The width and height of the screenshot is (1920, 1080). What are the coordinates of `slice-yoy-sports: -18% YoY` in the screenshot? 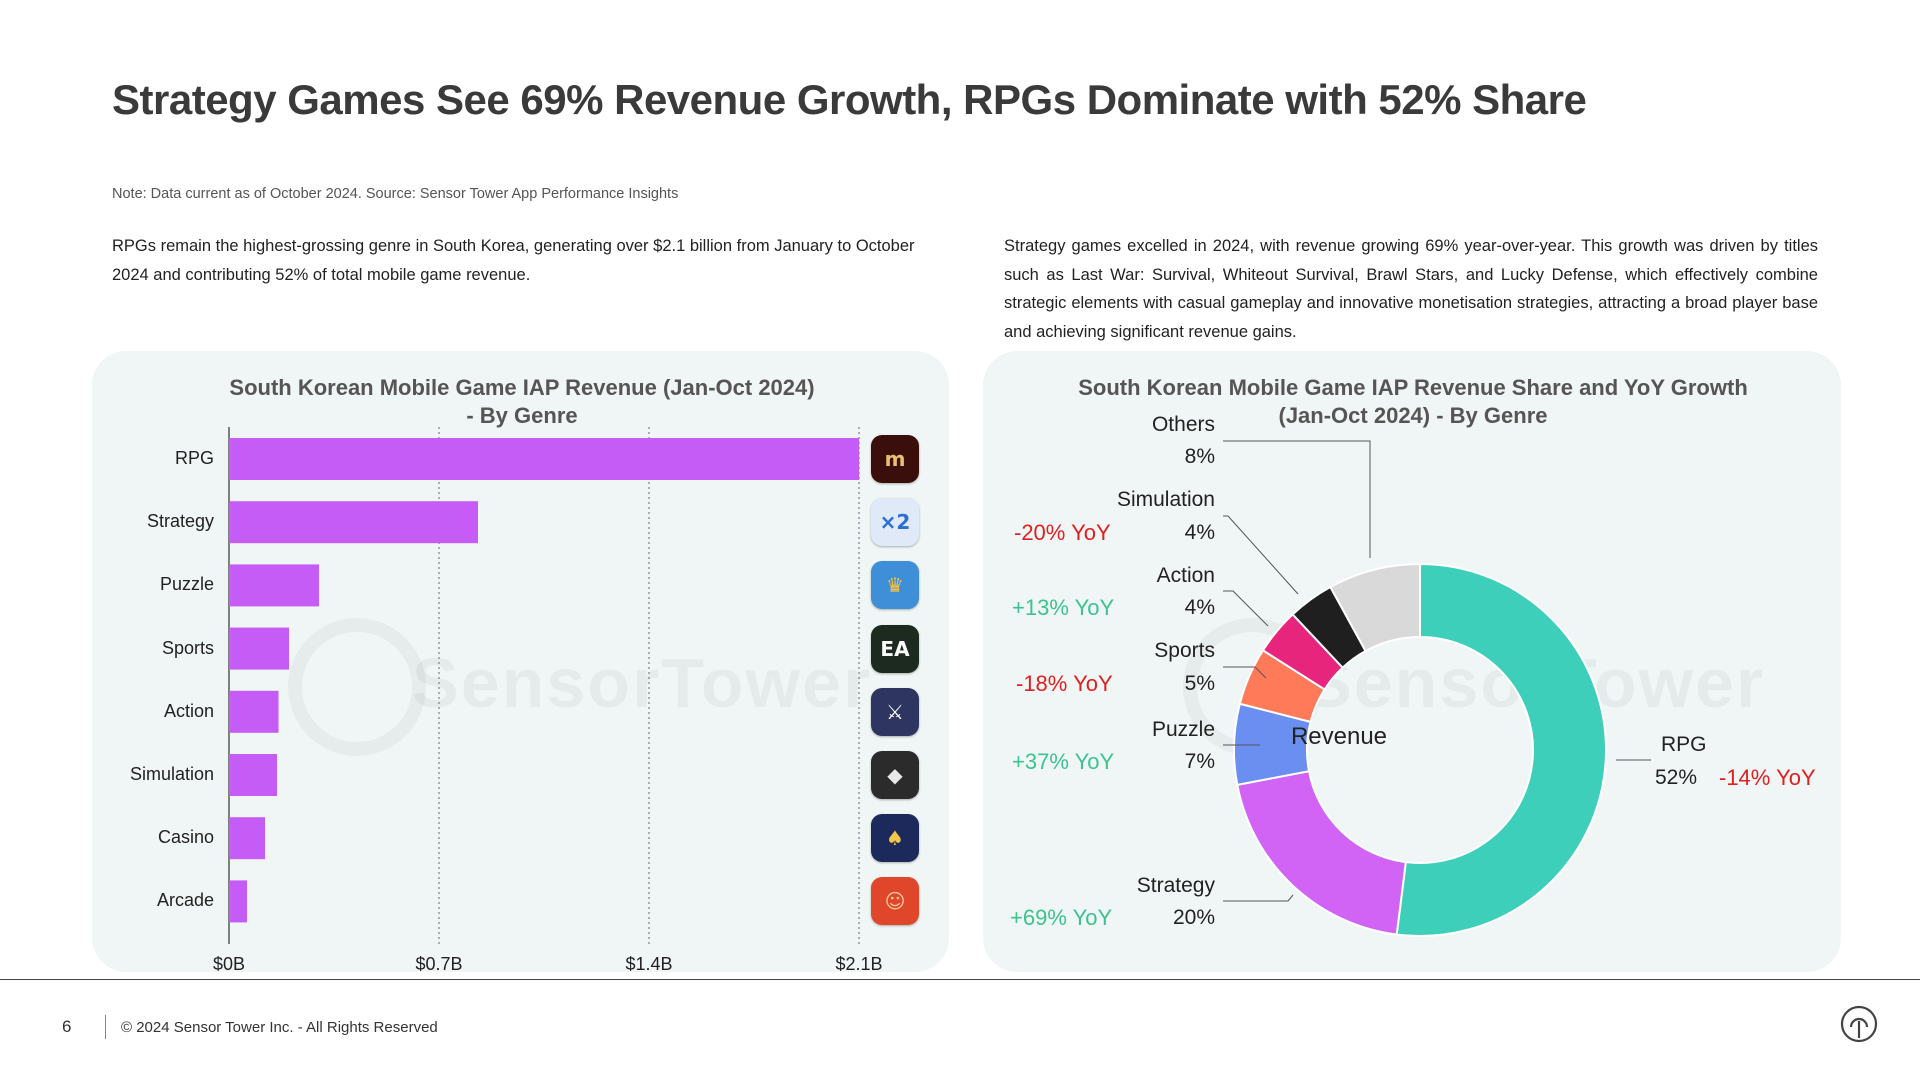 It's located at (1064, 683).